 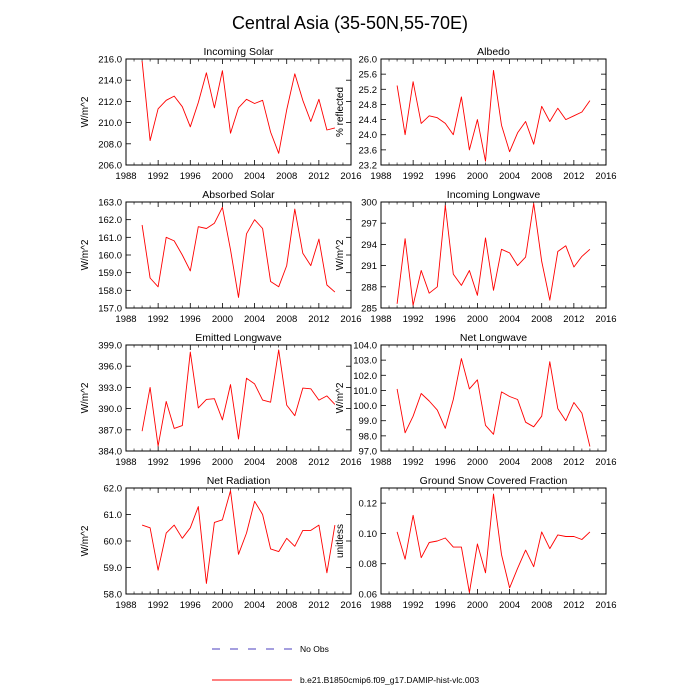 I want to click on y-tick-label: 0.06, so click(x=368, y=595).